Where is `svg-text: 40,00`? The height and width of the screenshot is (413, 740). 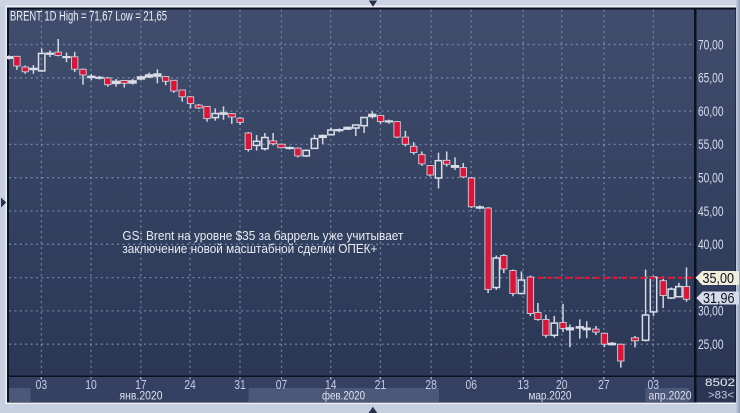 svg-text: 40,00 is located at coordinates (711, 244).